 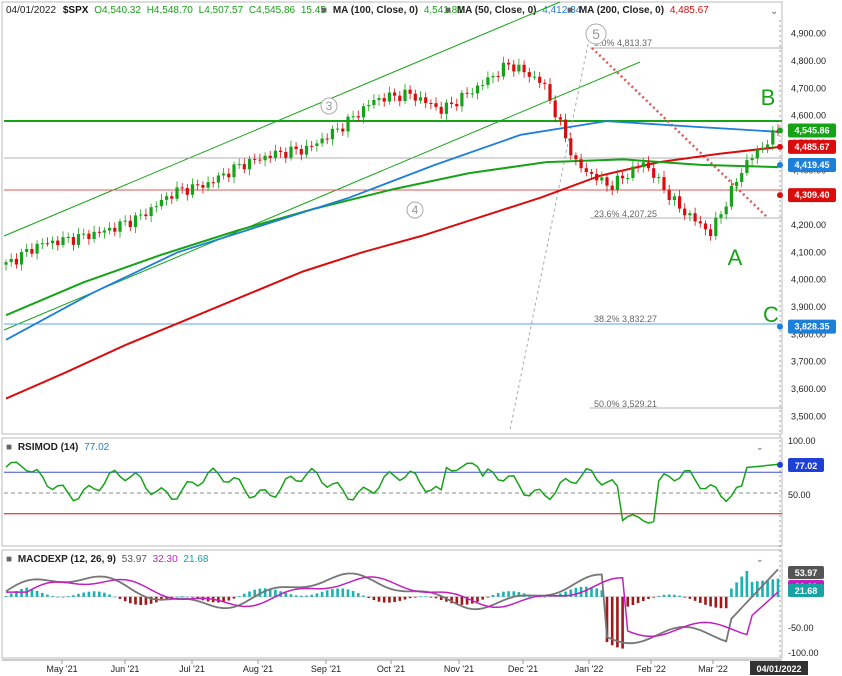 I want to click on rsi-collapse-icon: ⌄, so click(x=760, y=447).